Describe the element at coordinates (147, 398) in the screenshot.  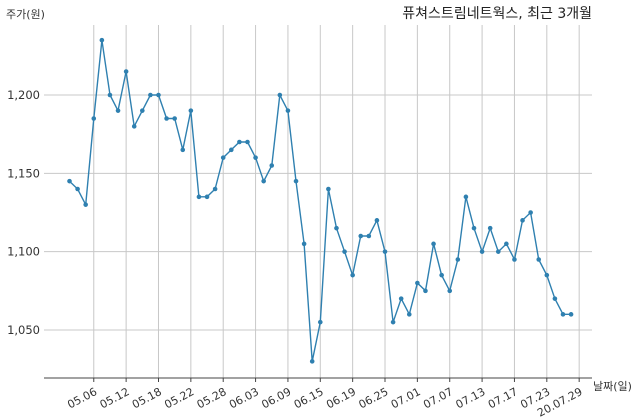
I see `x-tick-label: 05.18` at that location.